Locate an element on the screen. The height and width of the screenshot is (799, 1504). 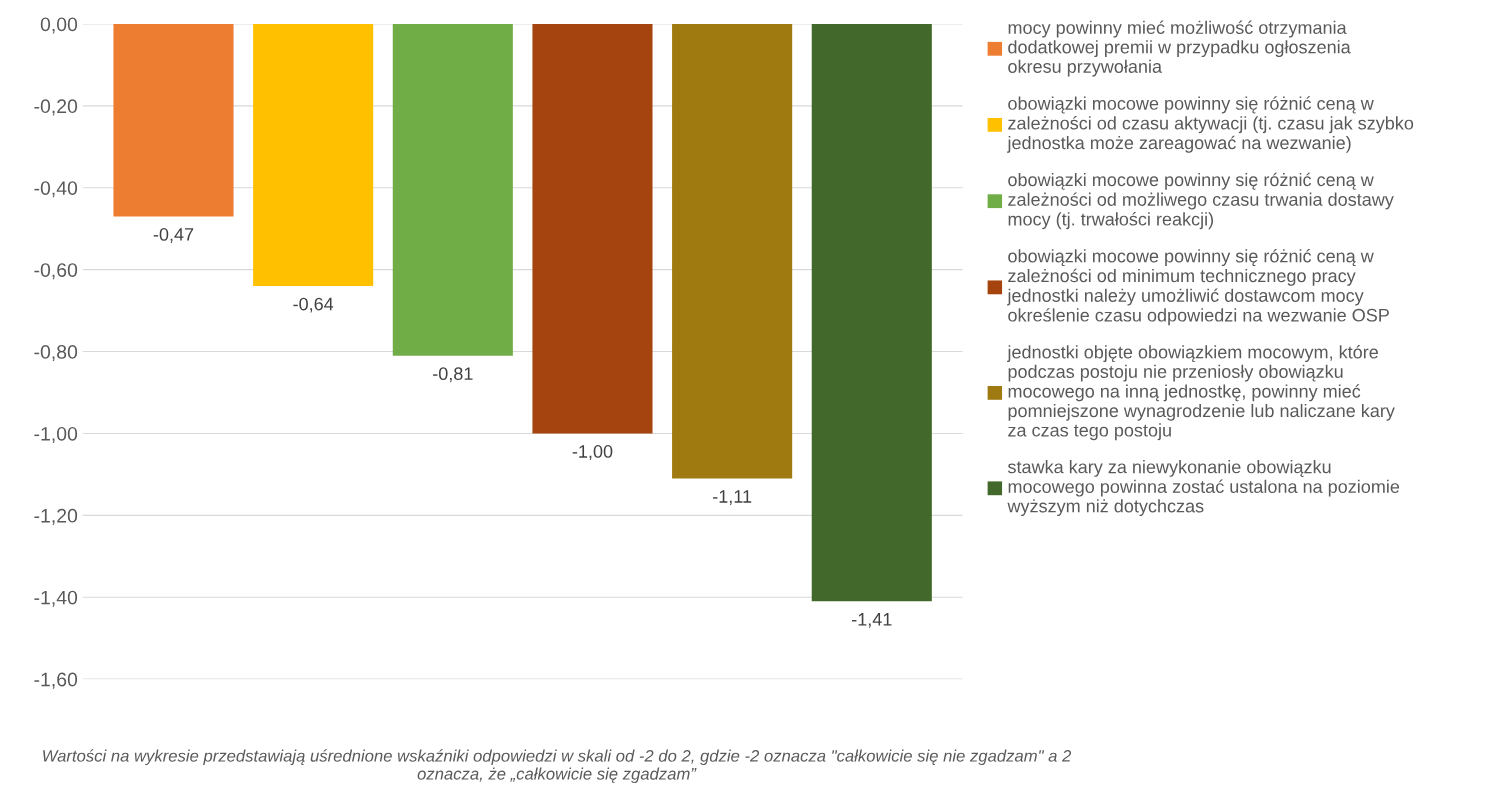
legend-label: obowiązki mocowe powinny się różnić ceną w zależności od możliwego czasu trwania dostawy mocy (tj. trwałości reakcji) is located at coordinates (1201, 201).